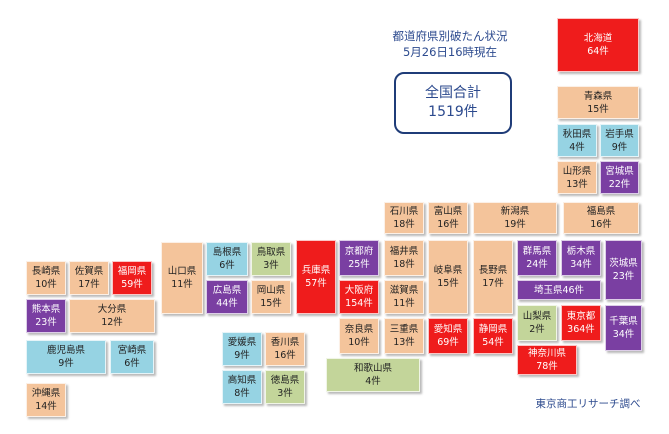 Image resolution: width=669 pixels, height=434 pixels. What do you see at coordinates (242, 349) in the screenshot?
I see `pref-ehime: 愛媛県 9件` at bounding box center [242, 349].